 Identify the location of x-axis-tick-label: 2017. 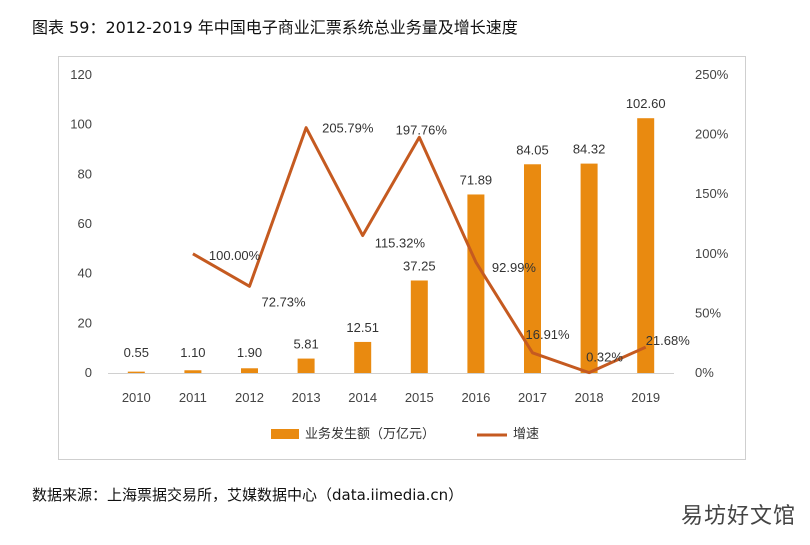
(532, 397).